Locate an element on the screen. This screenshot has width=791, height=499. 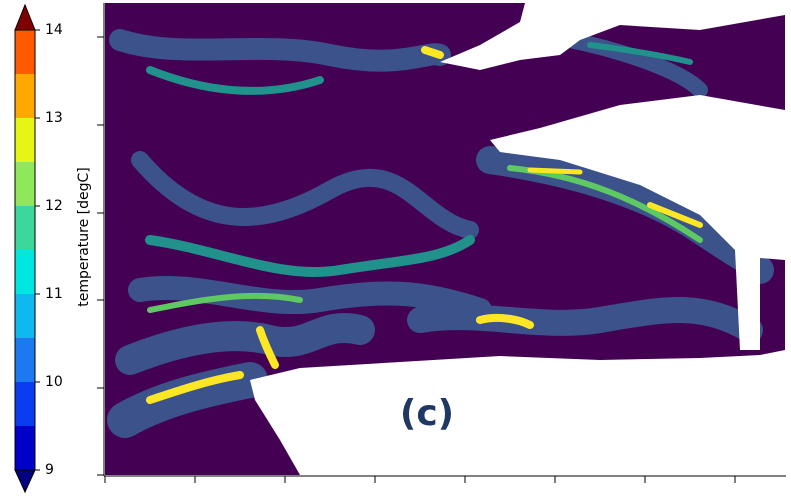
colorbar-tick-label: 10 is located at coordinates (54, 382).